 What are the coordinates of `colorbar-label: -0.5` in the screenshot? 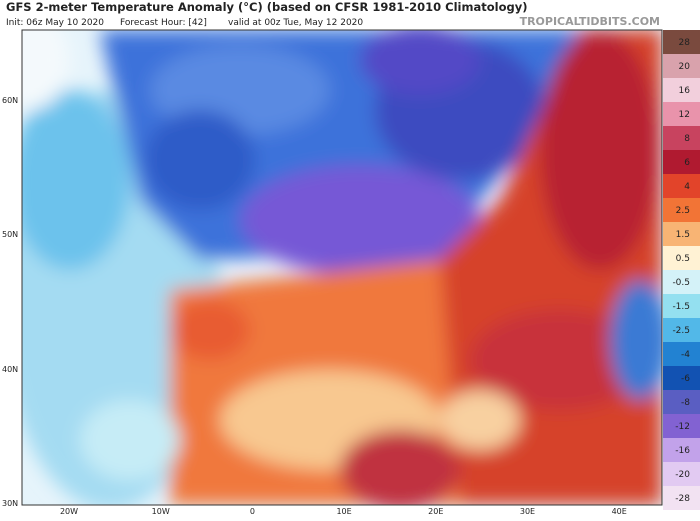 It's located at (681, 283).